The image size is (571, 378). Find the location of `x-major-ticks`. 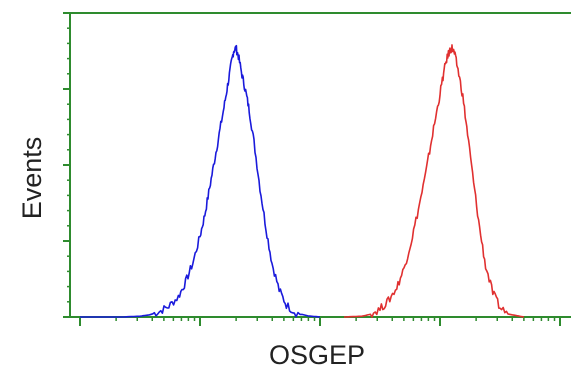

x-major-ticks is located at coordinates (320, 321).